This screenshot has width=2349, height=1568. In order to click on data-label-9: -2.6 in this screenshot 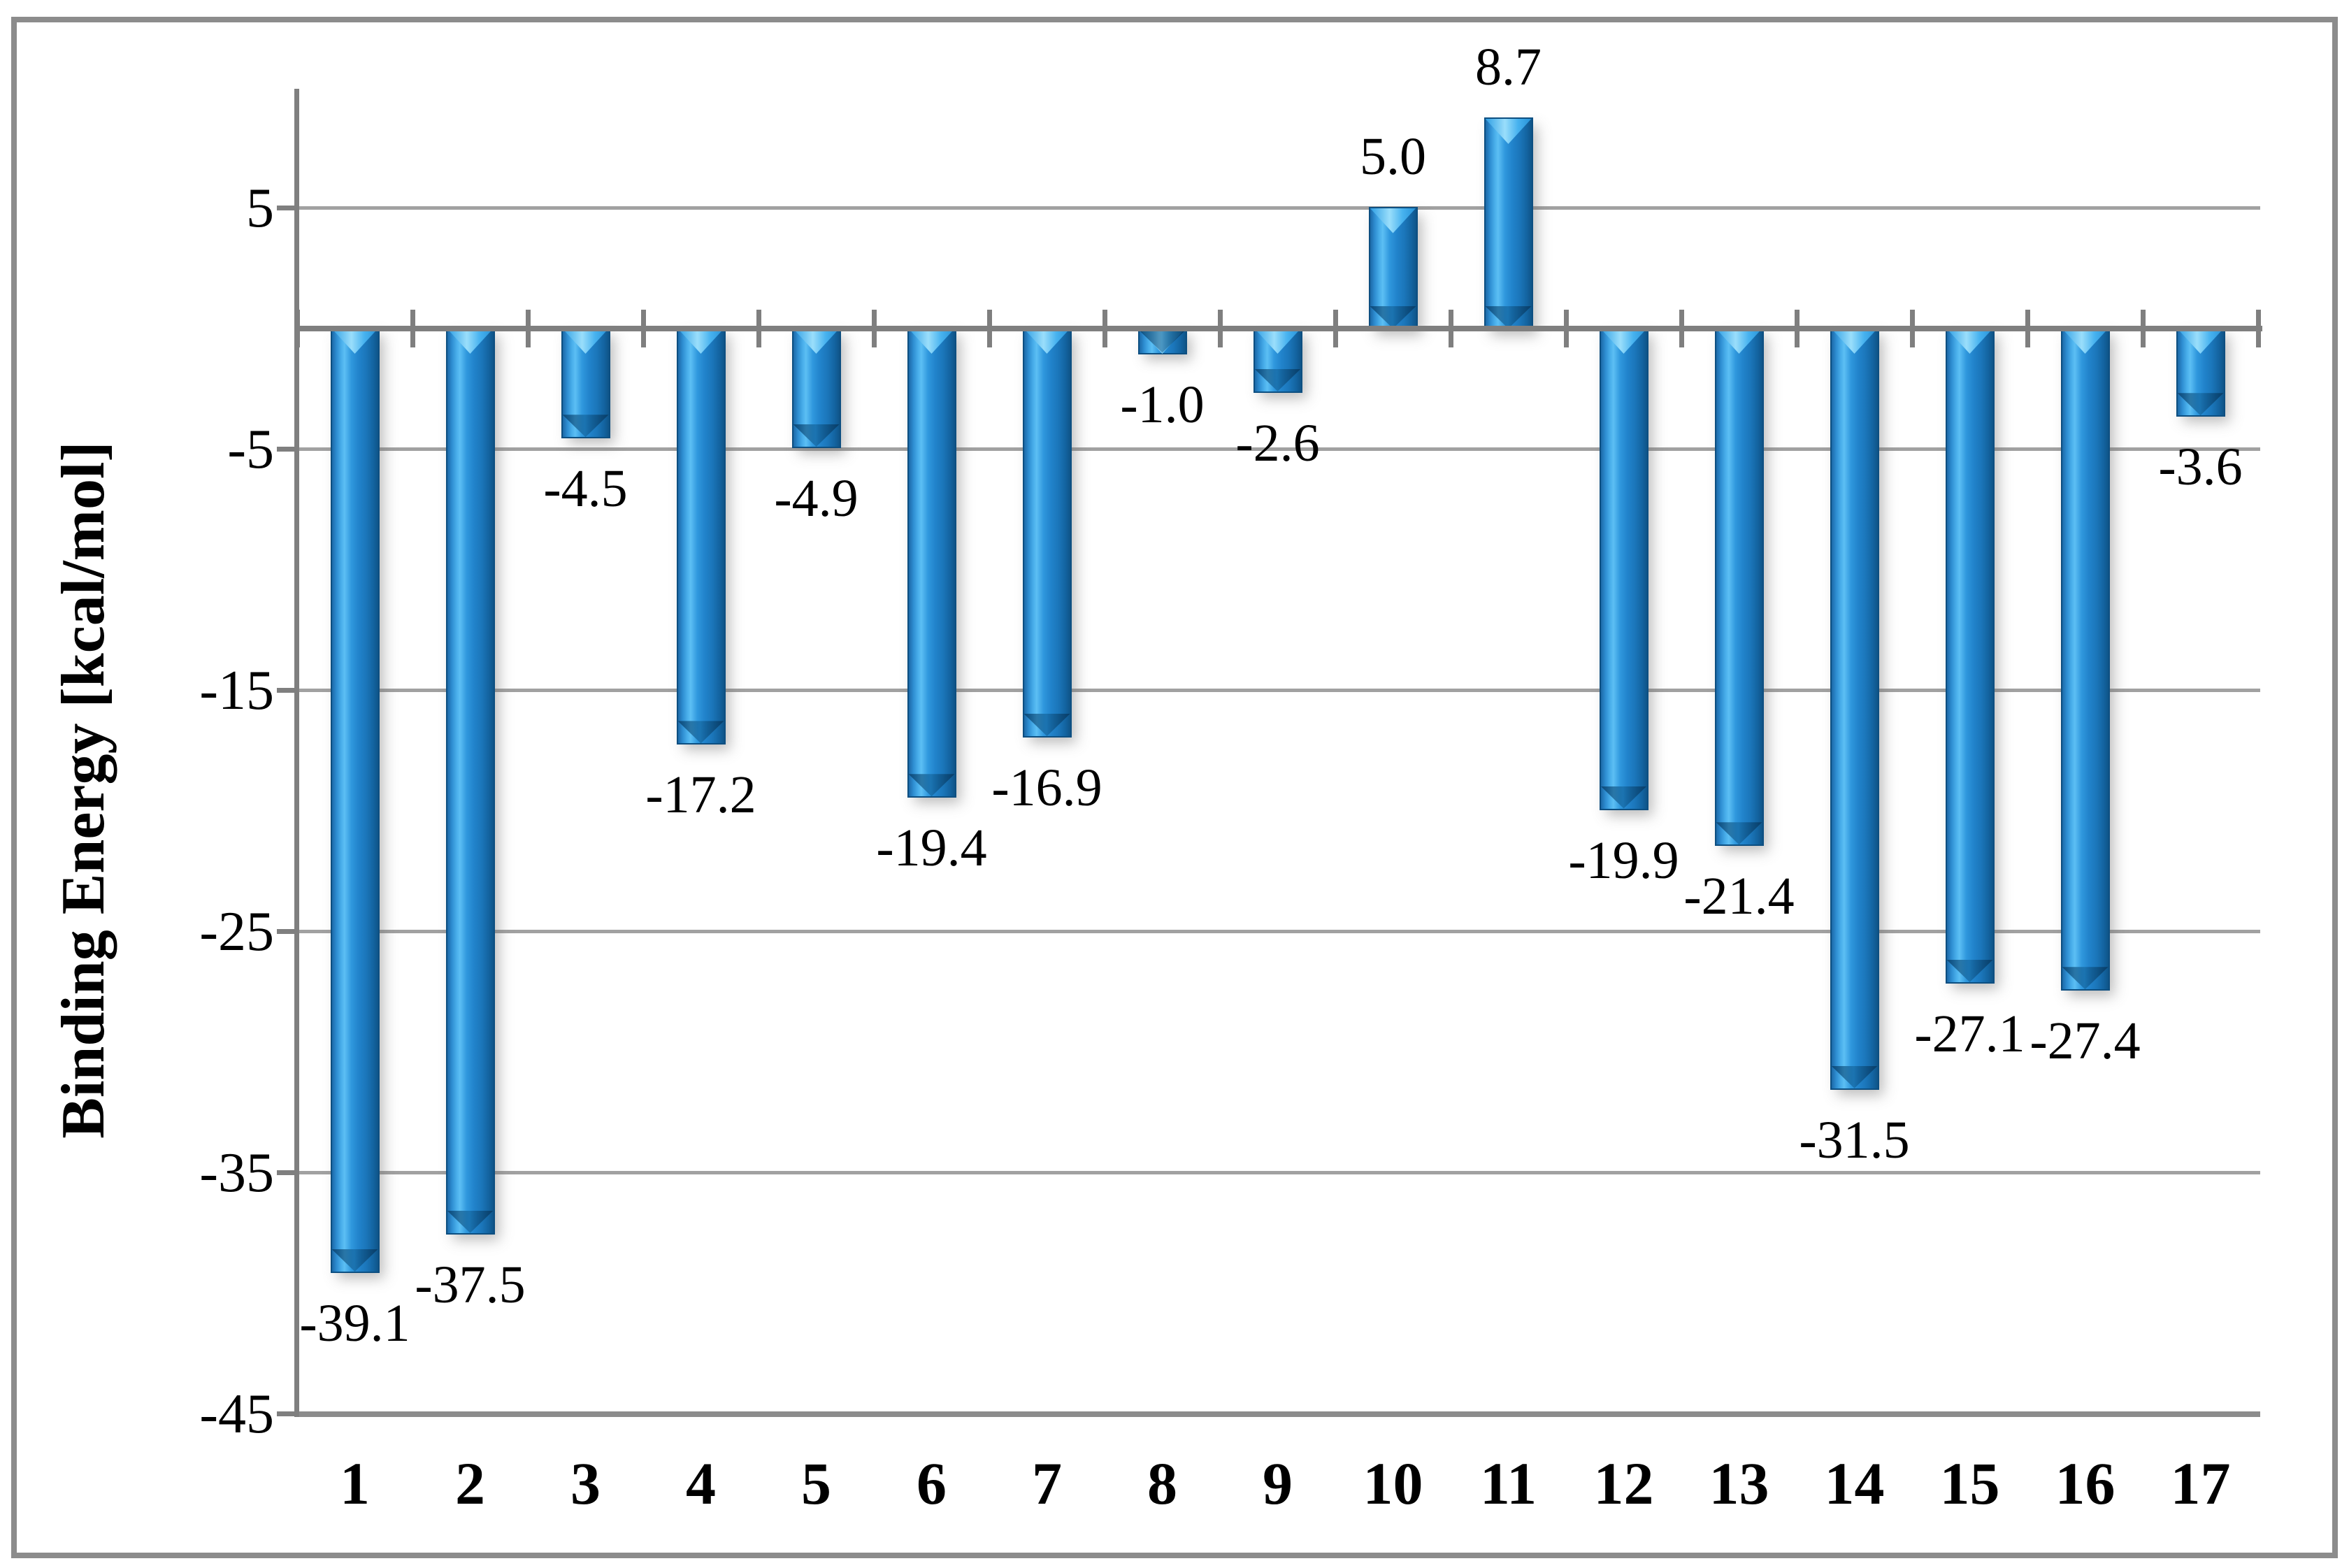, I will do `click(1277, 443)`.